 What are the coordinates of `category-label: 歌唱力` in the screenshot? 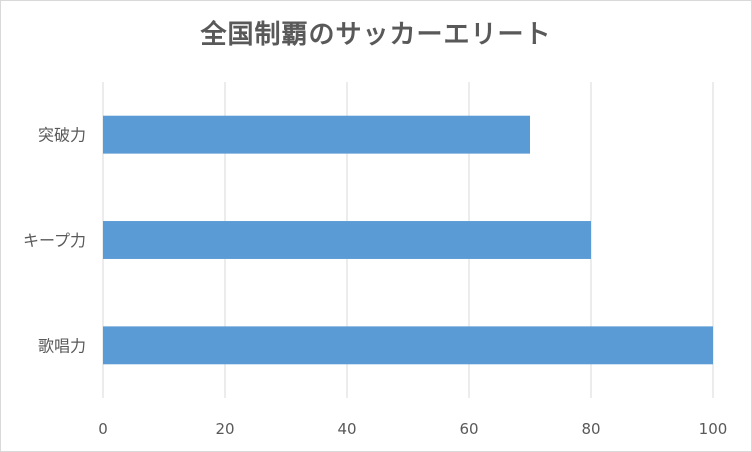 It's located at (62, 345).